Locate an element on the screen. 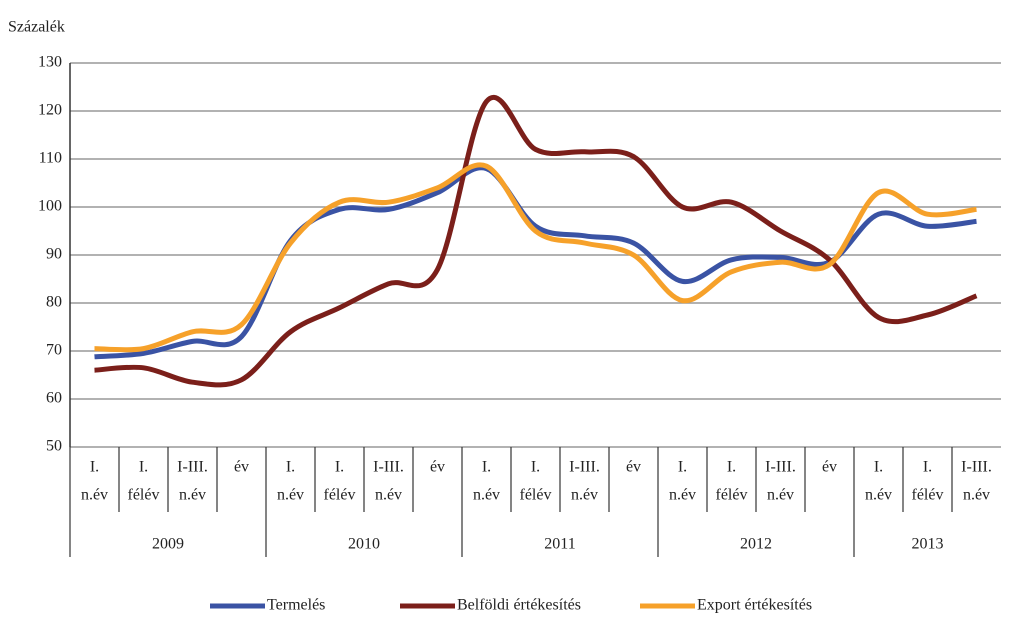  legend-label: Belföldi értékesítés is located at coordinates (519, 605).